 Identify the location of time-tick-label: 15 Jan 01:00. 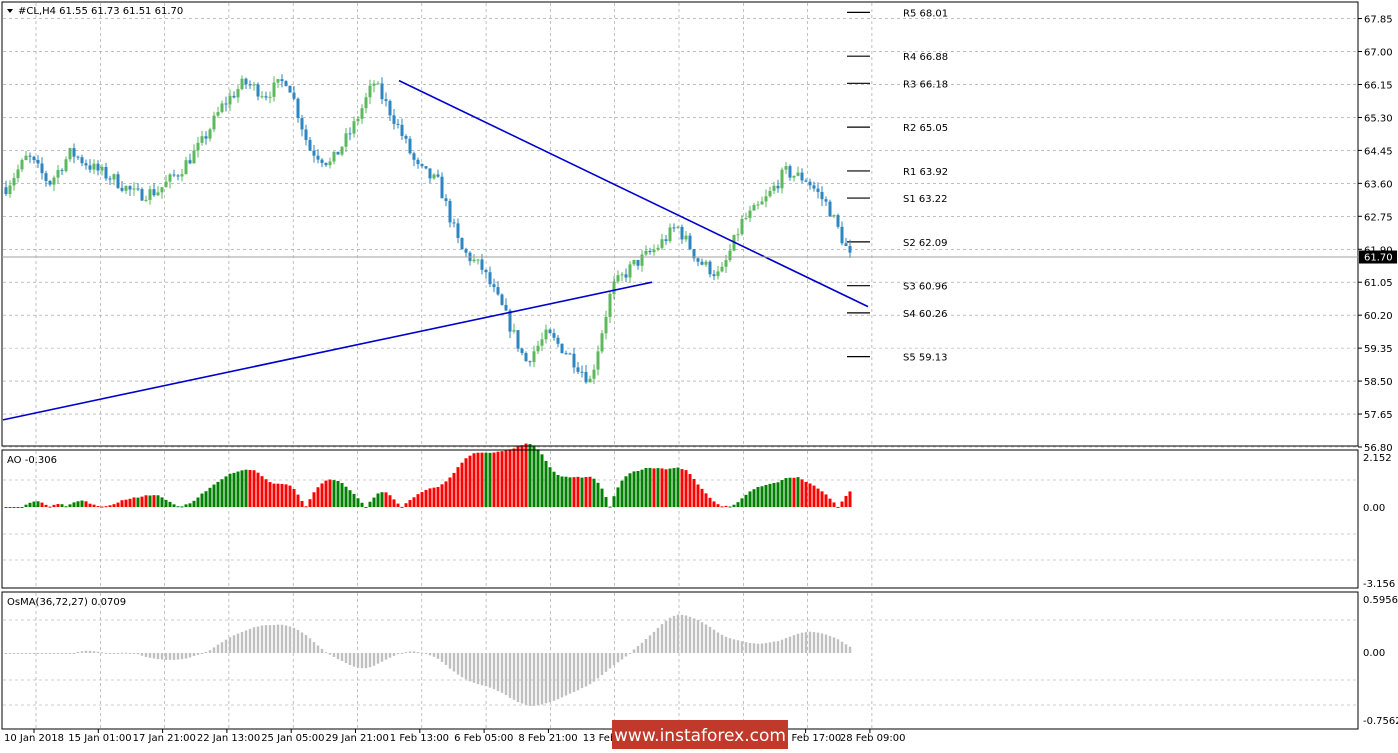
(99, 738).